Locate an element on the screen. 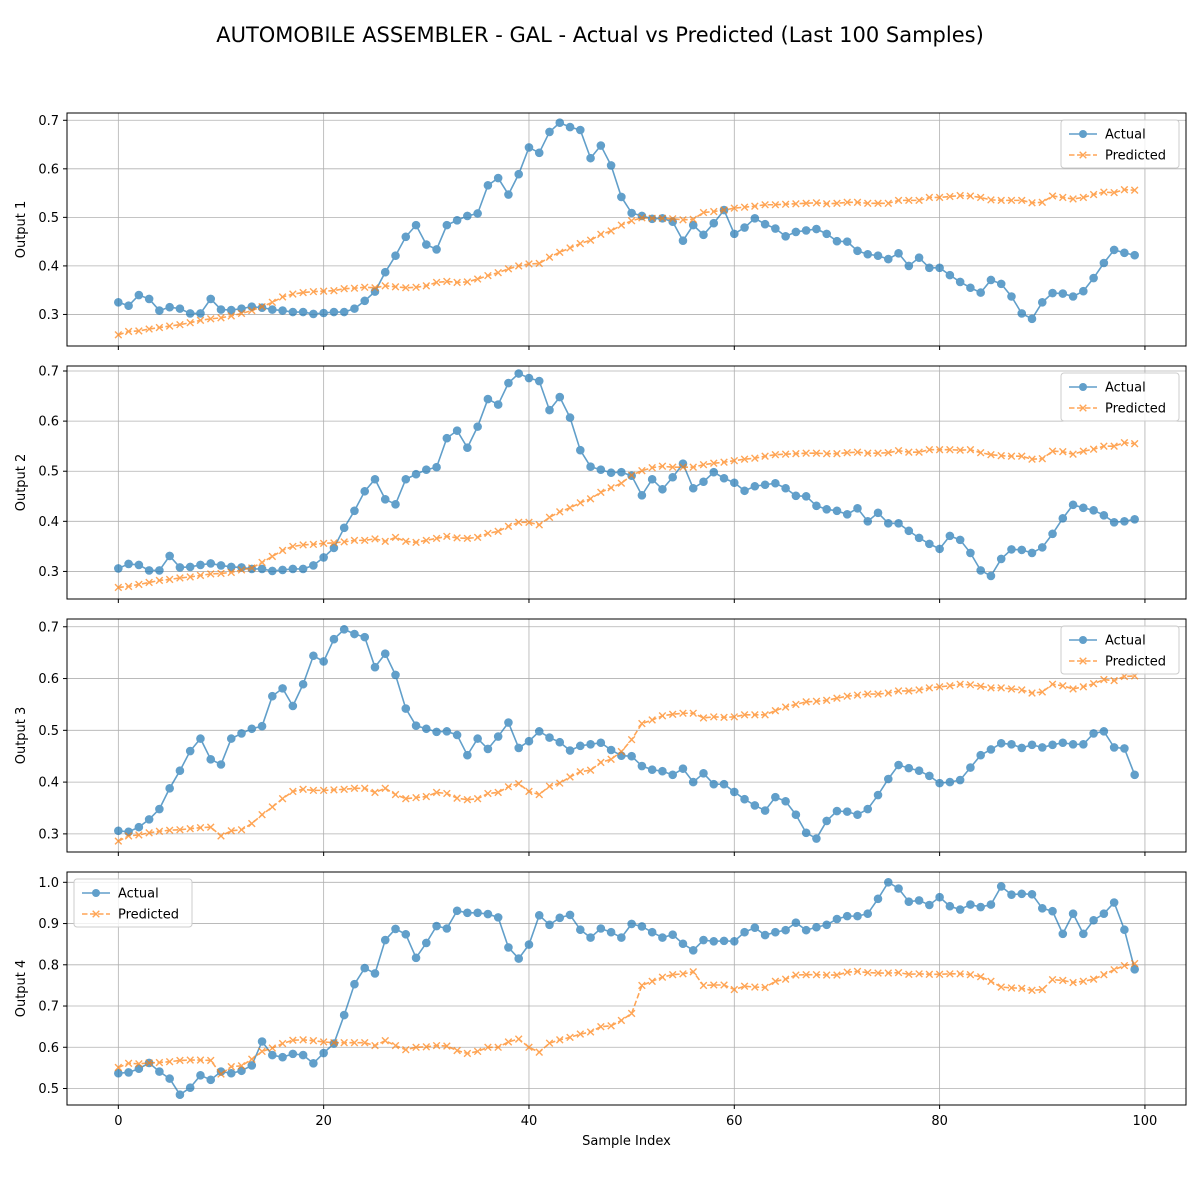  x-tick-label: 40 is located at coordinates (529, 1121).